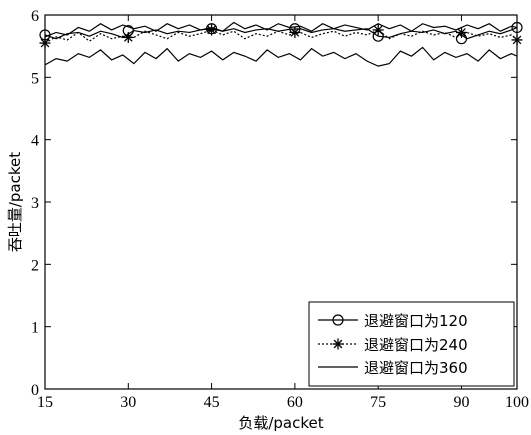  What do you see at coordinates (35, 78) in the screenshot?
I see `y-tick-label: 5` at bounding box center [35, 78].